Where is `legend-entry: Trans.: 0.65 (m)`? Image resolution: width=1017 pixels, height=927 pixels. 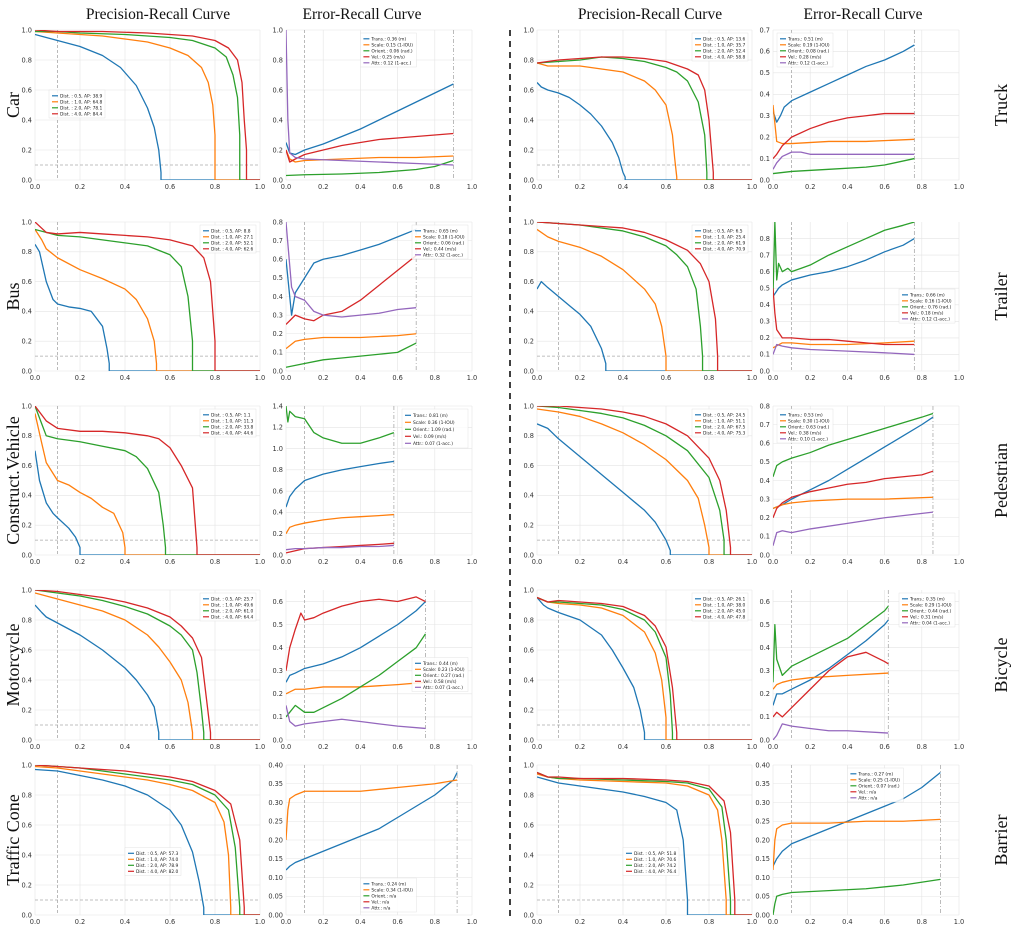 legend-entry: Trans.: 0.65 (m) is located at coordinates (440, 231).